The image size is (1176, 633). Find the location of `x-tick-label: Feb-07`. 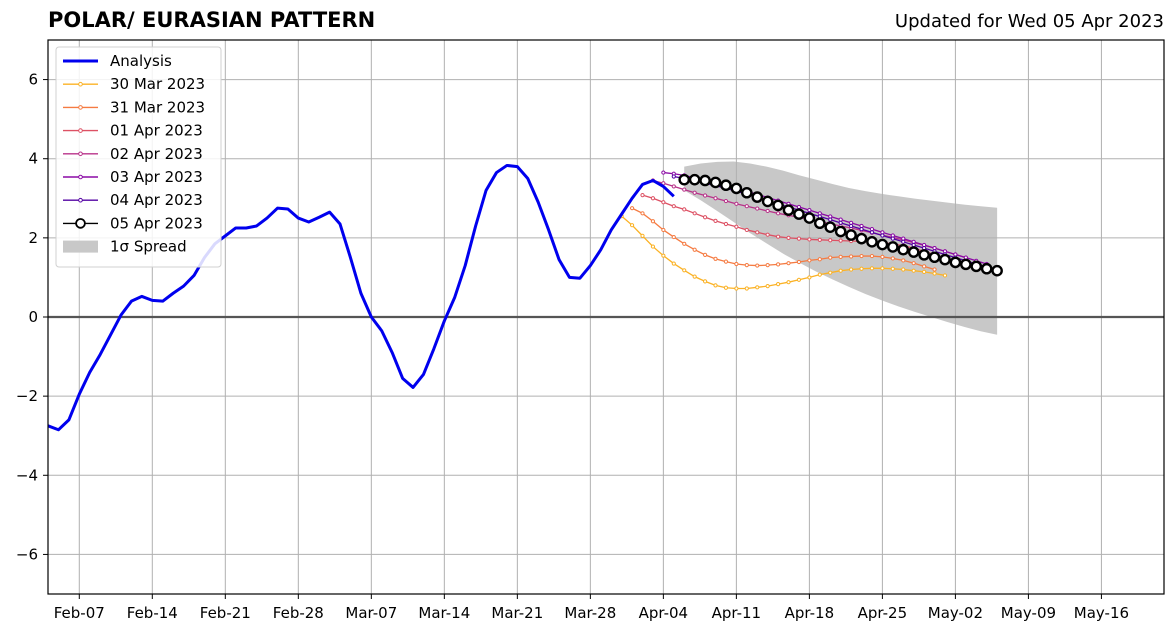

x-tick-label: Feb-07 is located at coordinates (79, 613).